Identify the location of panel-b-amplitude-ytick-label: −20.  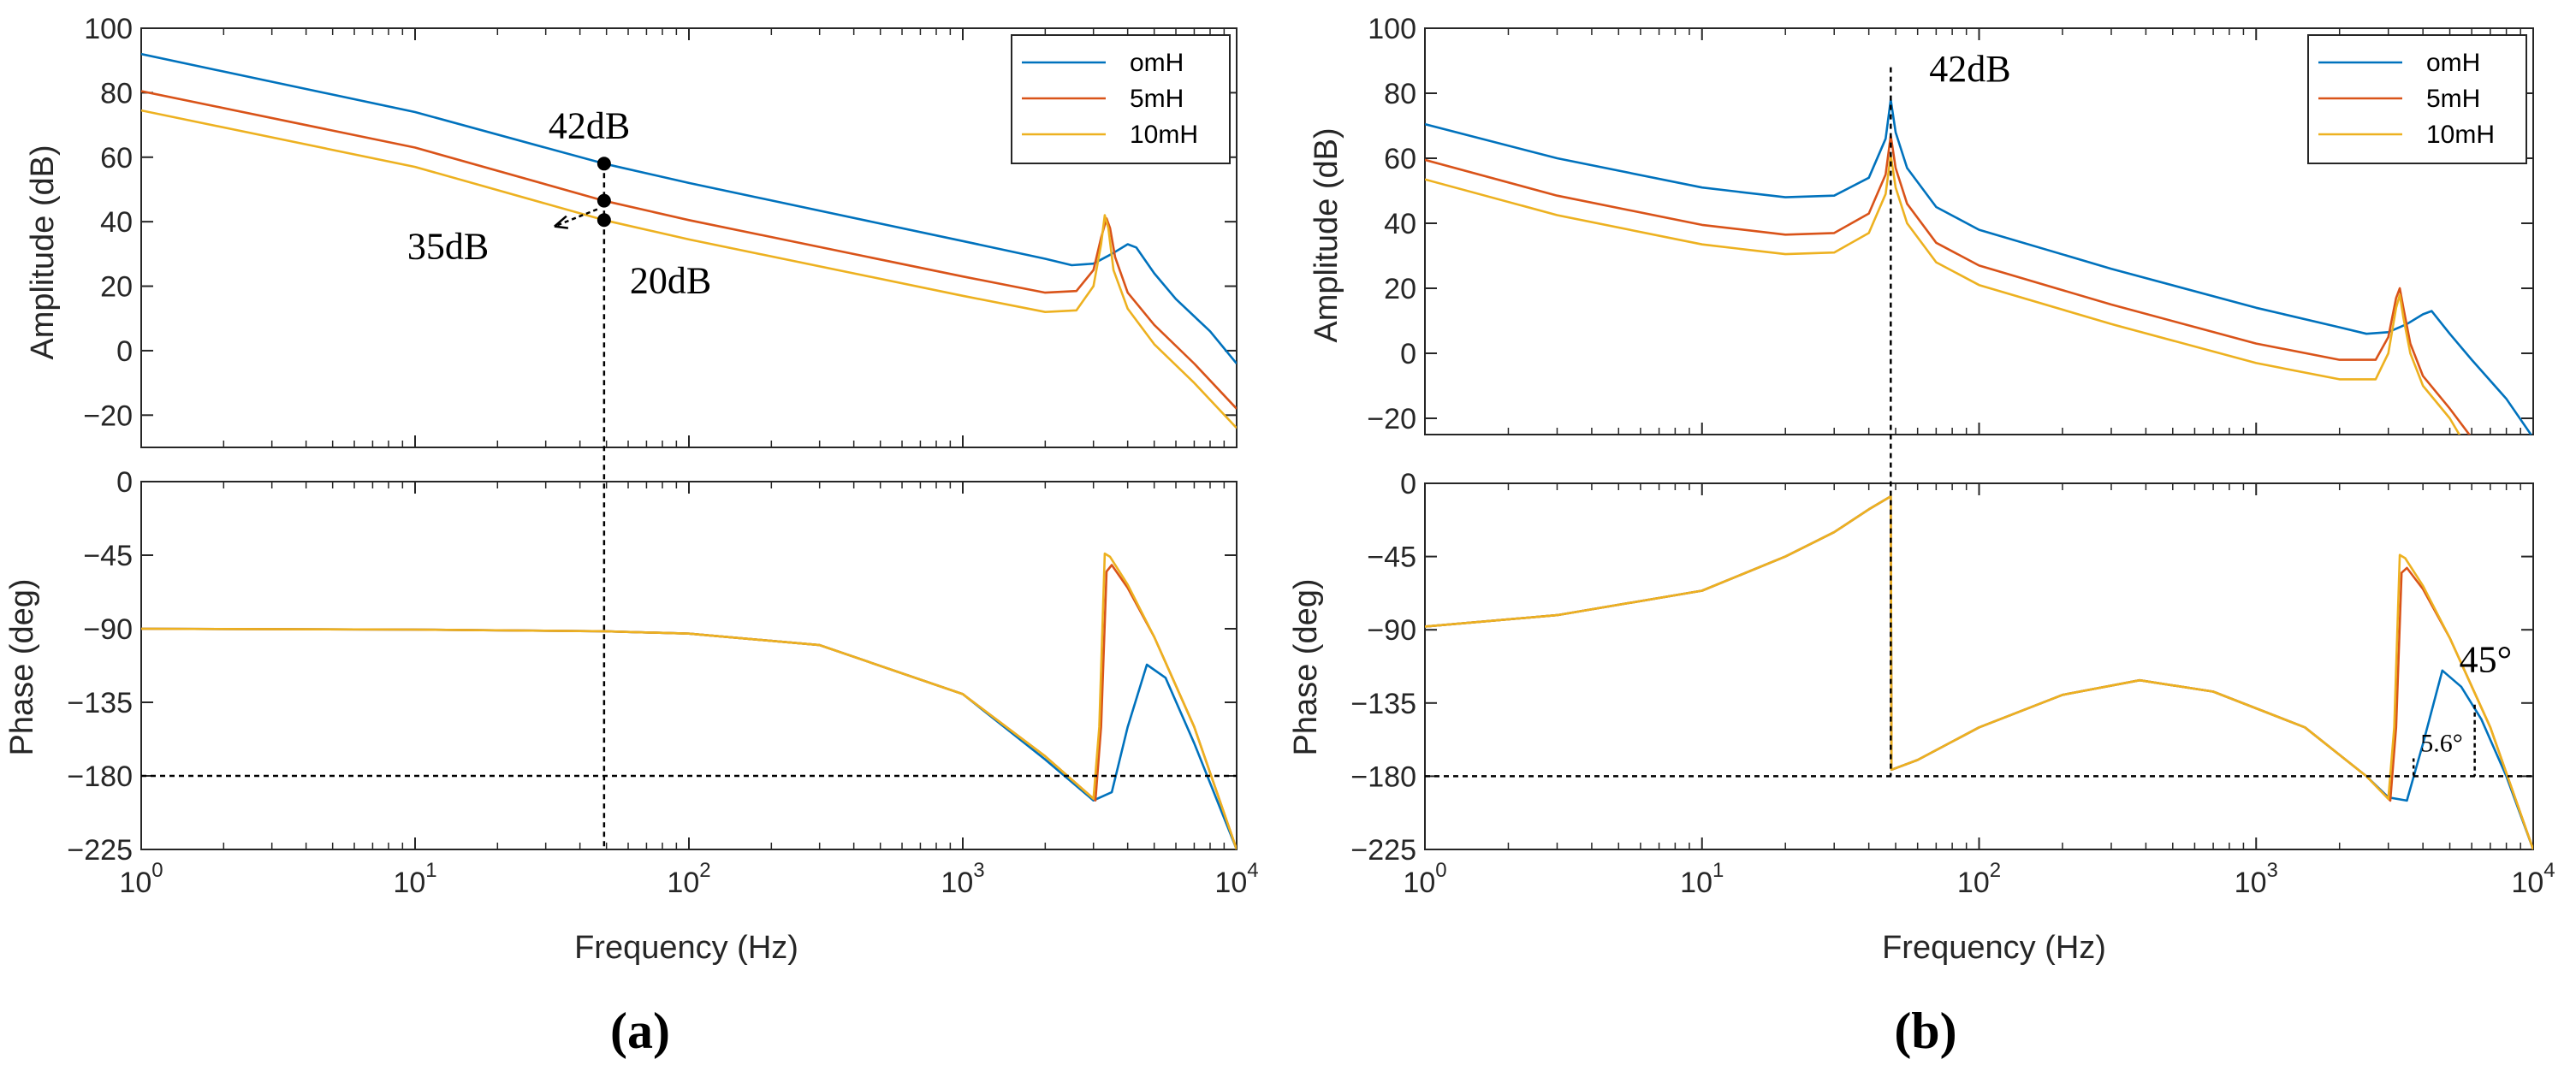
(1391, 419).